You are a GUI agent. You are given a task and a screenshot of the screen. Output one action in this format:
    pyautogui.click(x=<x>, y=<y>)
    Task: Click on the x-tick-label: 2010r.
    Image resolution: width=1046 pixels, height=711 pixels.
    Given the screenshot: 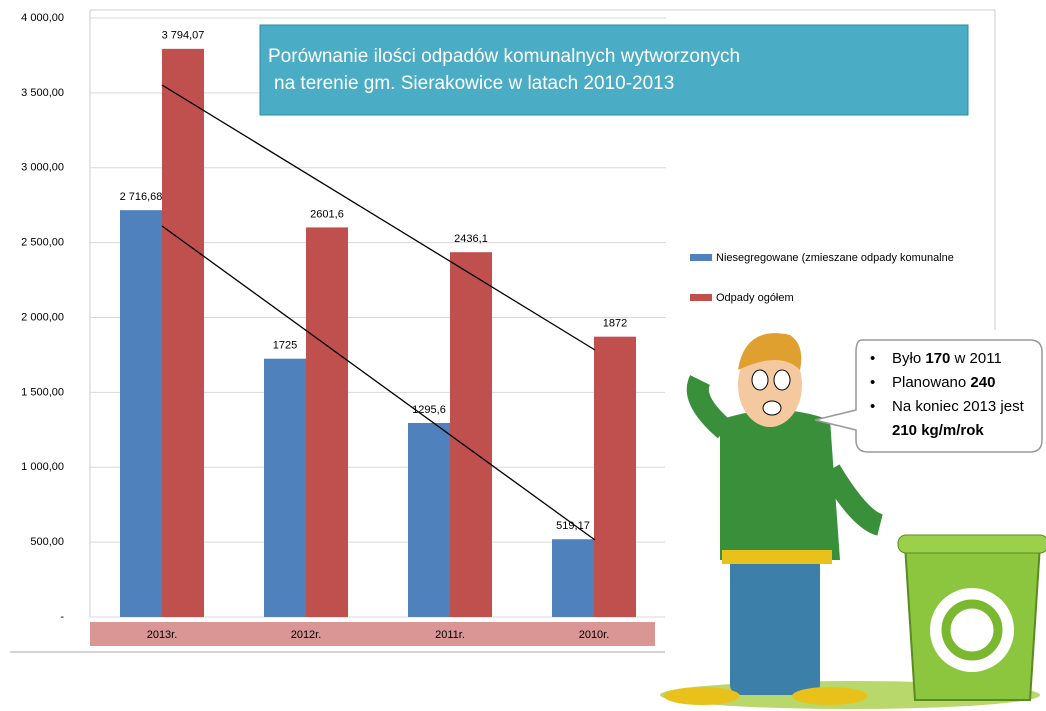 What is the action you would take?
    pyautogui.click(x=594, y=635)
    